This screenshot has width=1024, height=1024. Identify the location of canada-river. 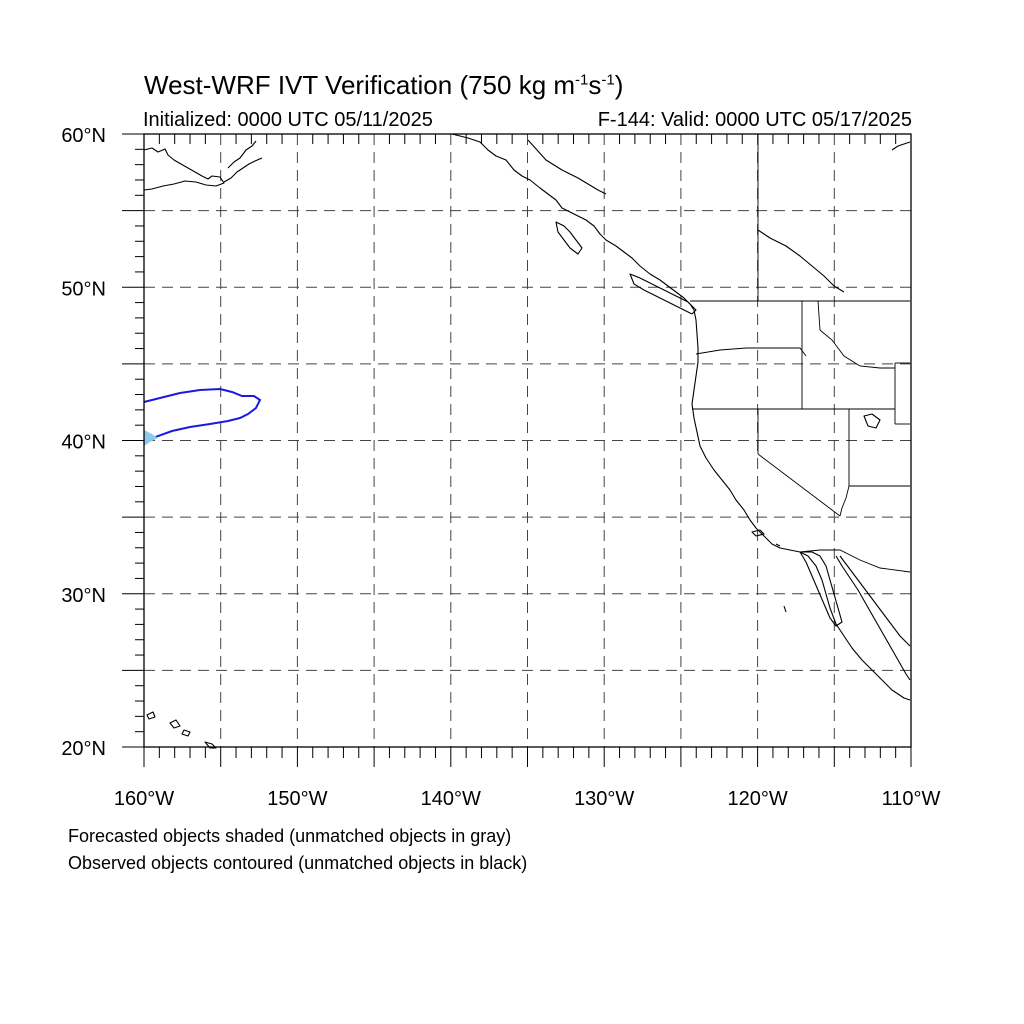
(801, 261).